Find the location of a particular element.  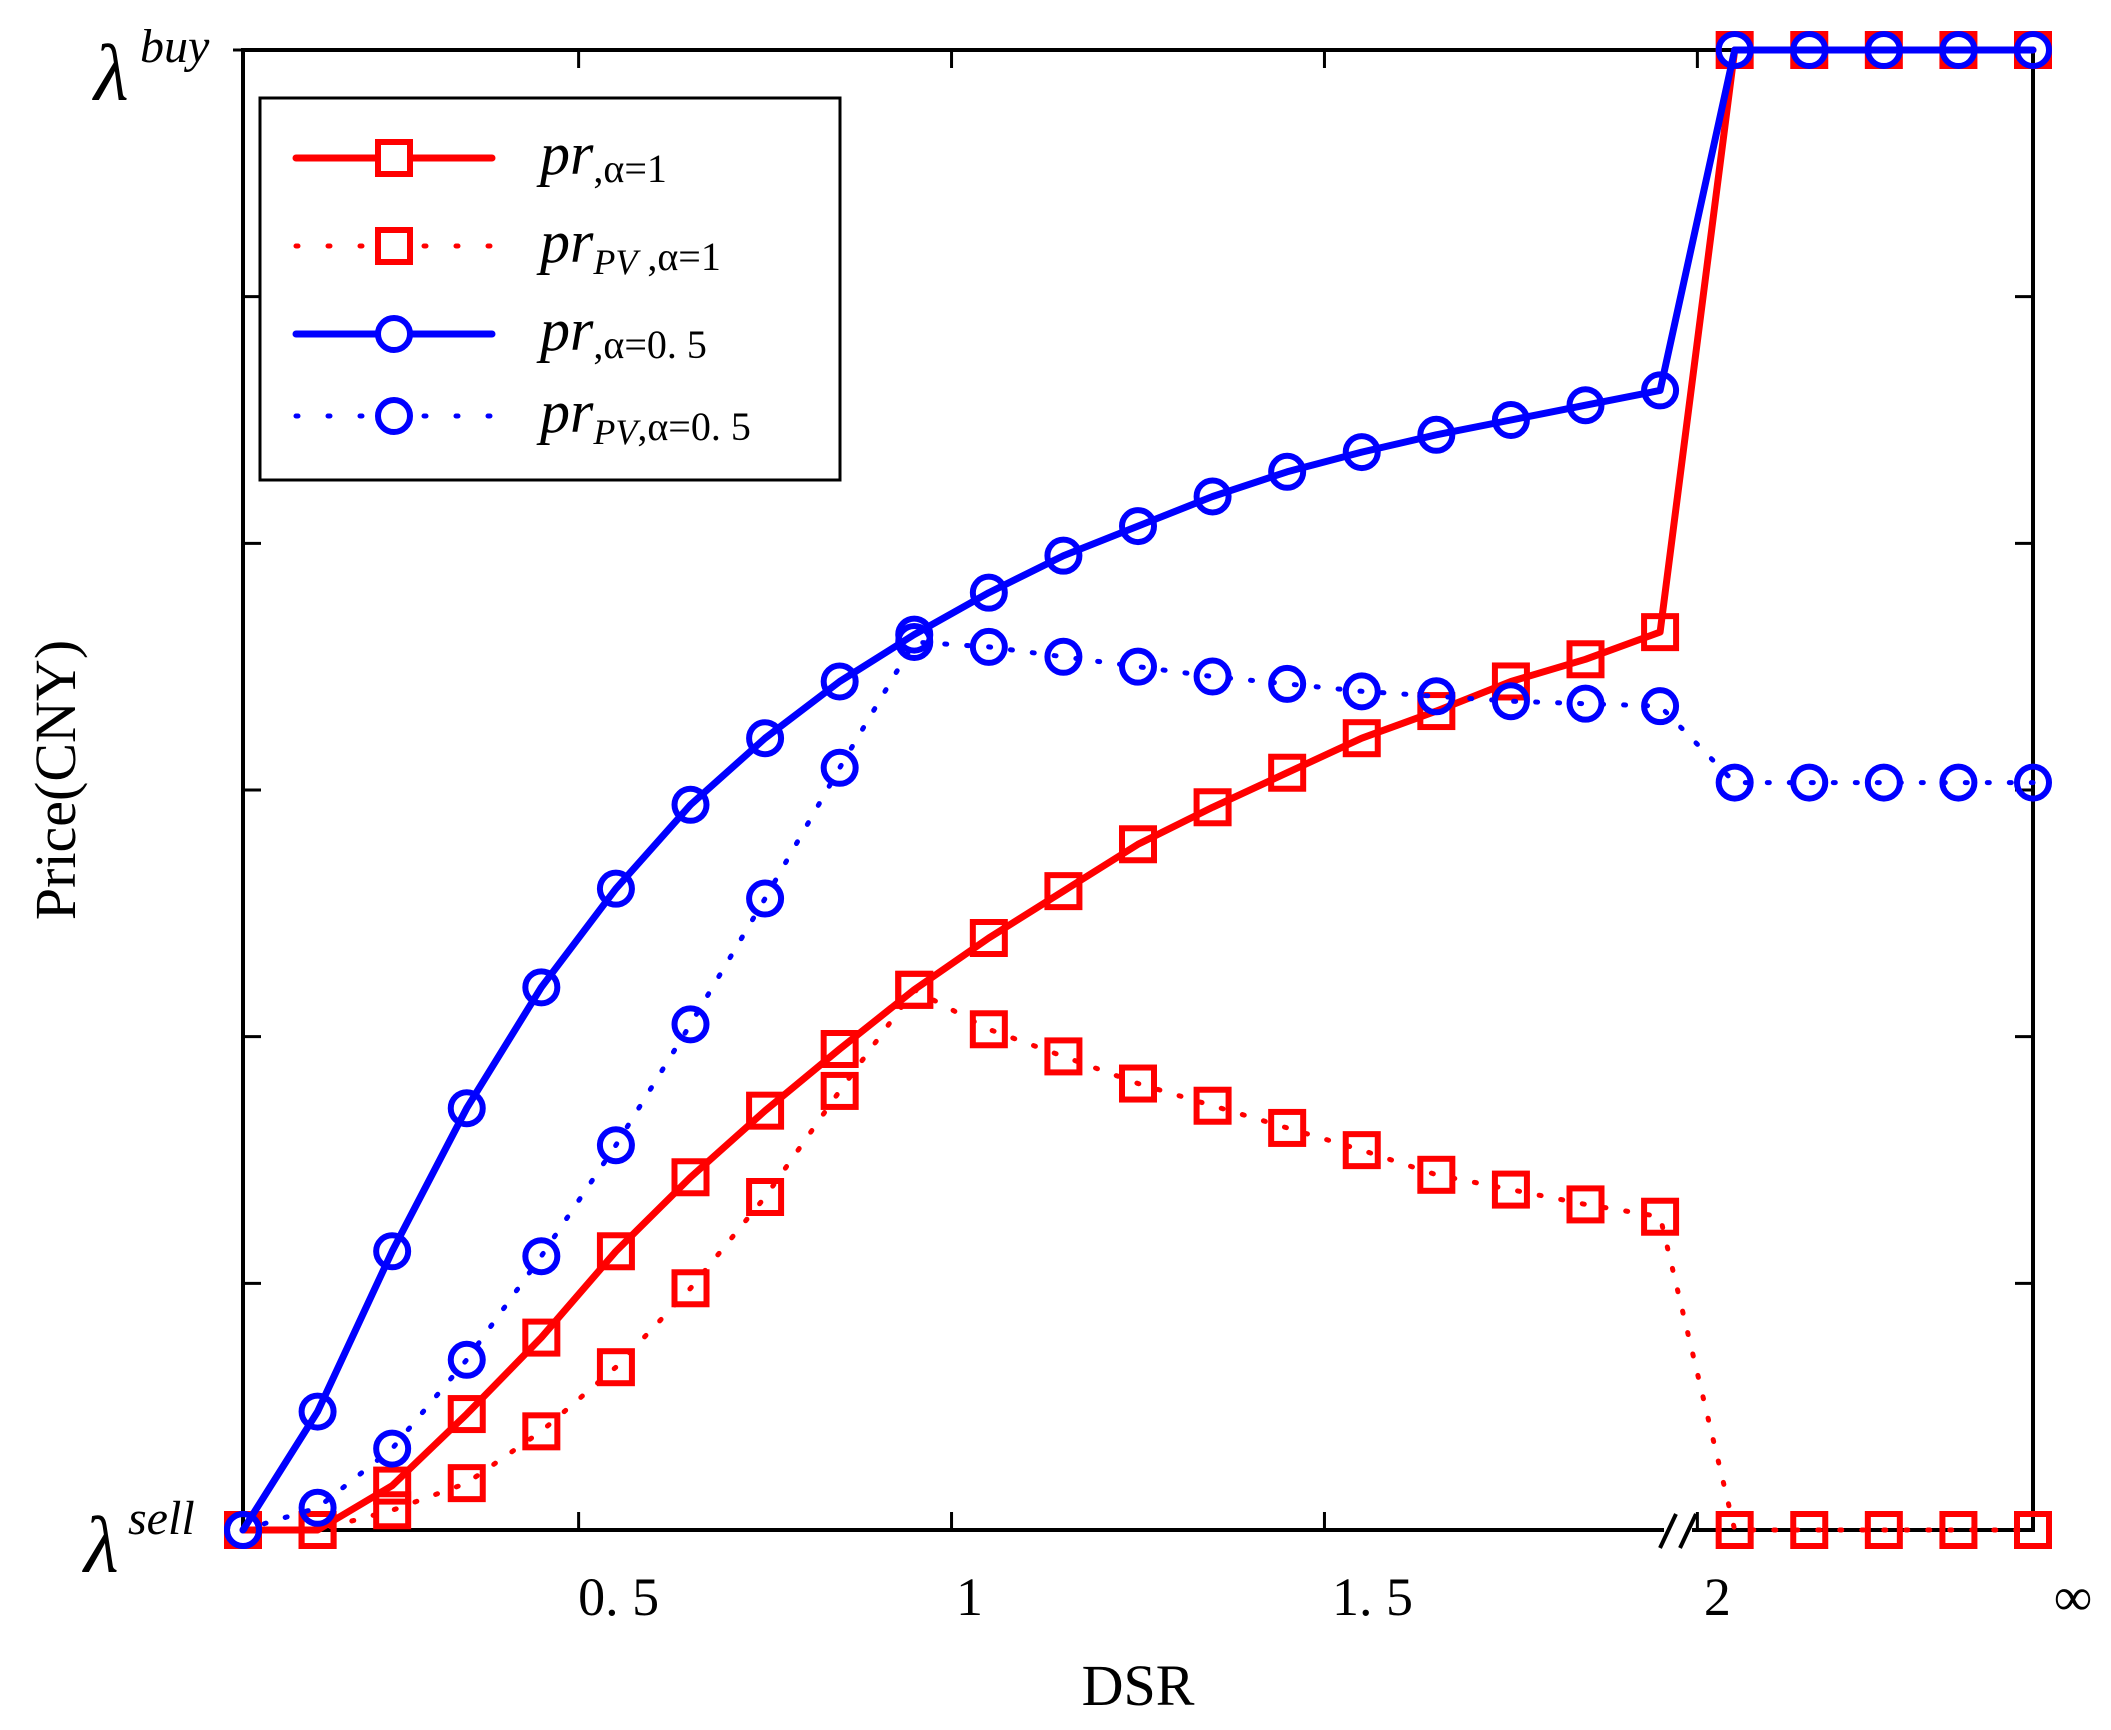

axis-break-mark is located at coordinates (1678, 1530).